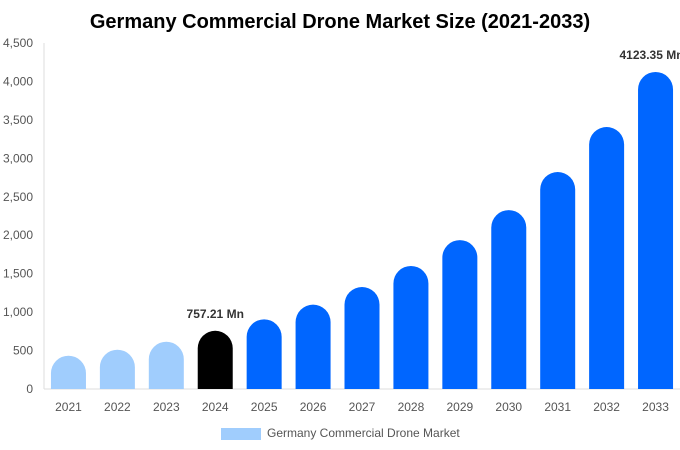  Describe the element at coordinates (362, 407) in the screenshot. I see `x-tick-label: 2027` at that location.